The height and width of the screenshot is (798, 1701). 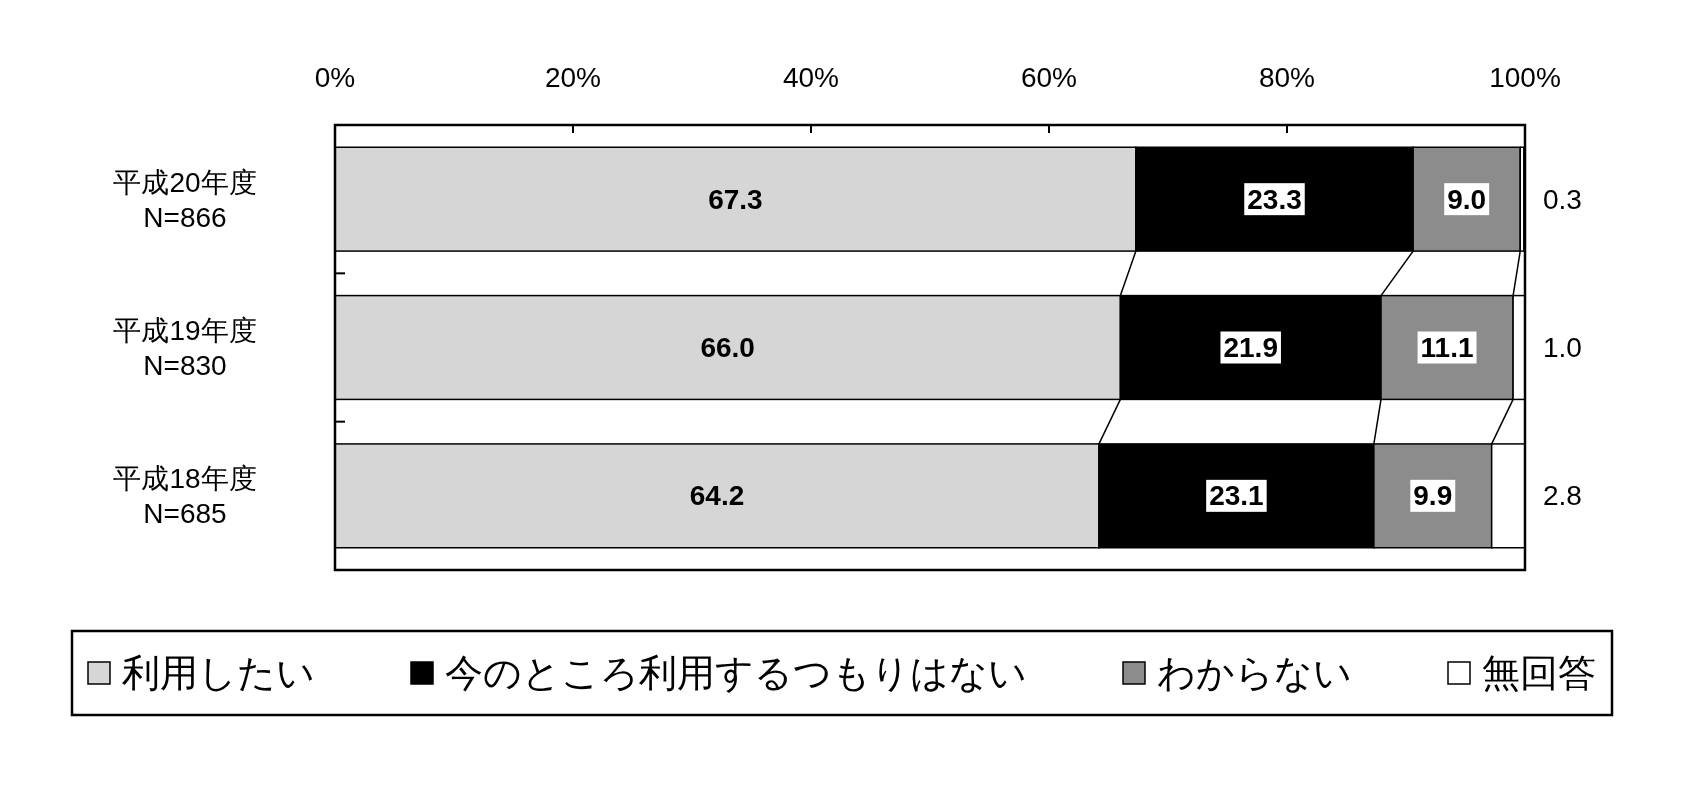 I want to click on data-label: 23.1, so click(x=1236, y=496).